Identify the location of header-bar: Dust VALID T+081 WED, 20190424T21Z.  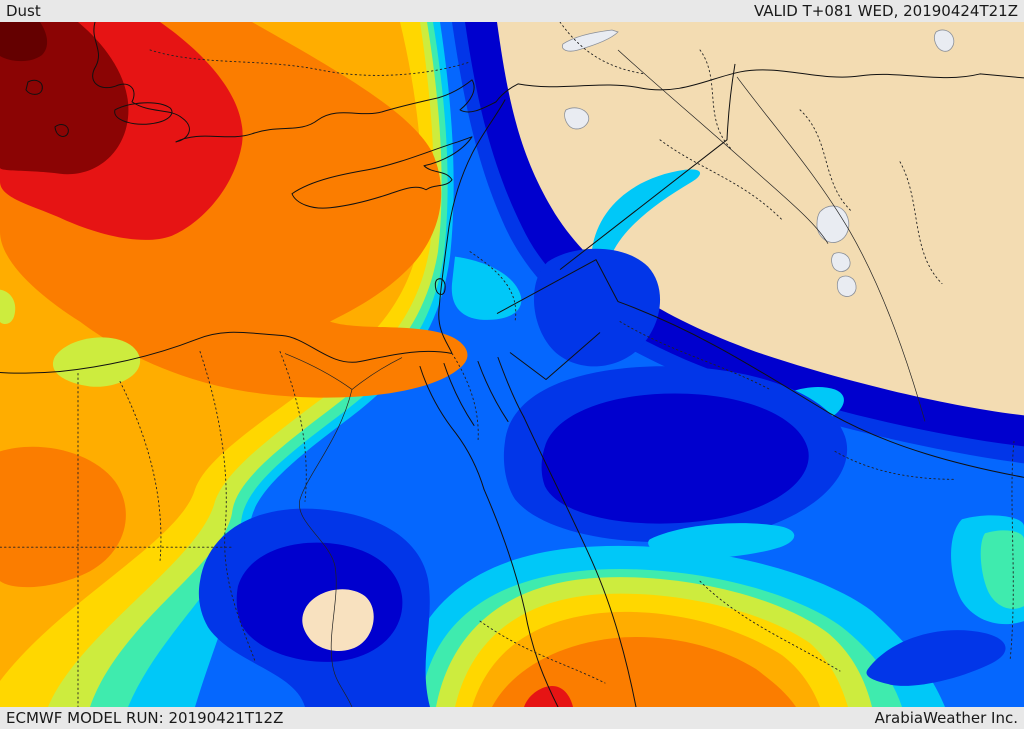
(512, 11).